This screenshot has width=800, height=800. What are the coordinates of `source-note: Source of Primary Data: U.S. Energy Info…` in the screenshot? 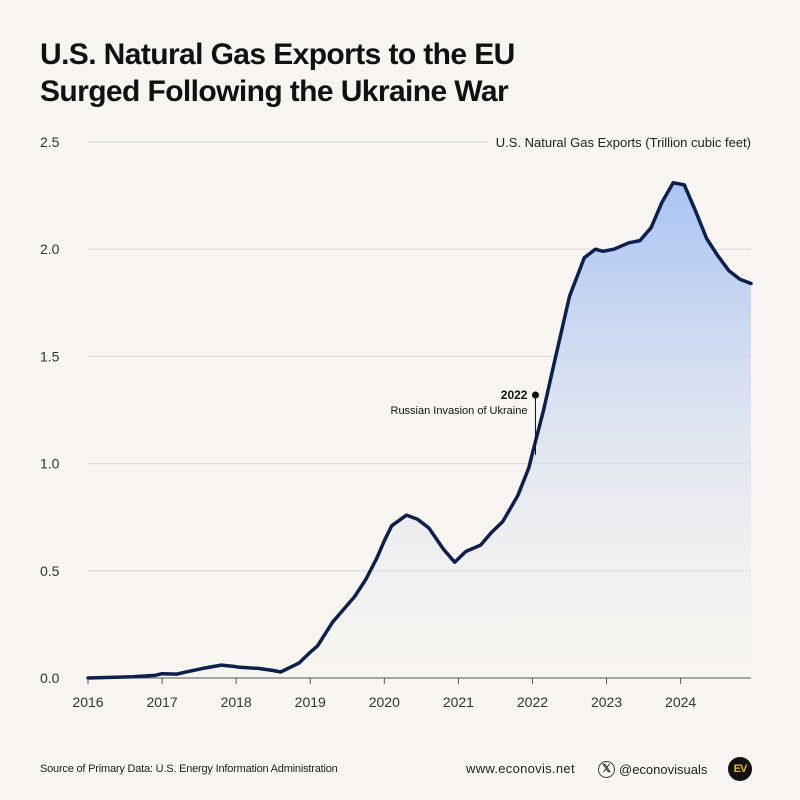 It's located at (189, 769).